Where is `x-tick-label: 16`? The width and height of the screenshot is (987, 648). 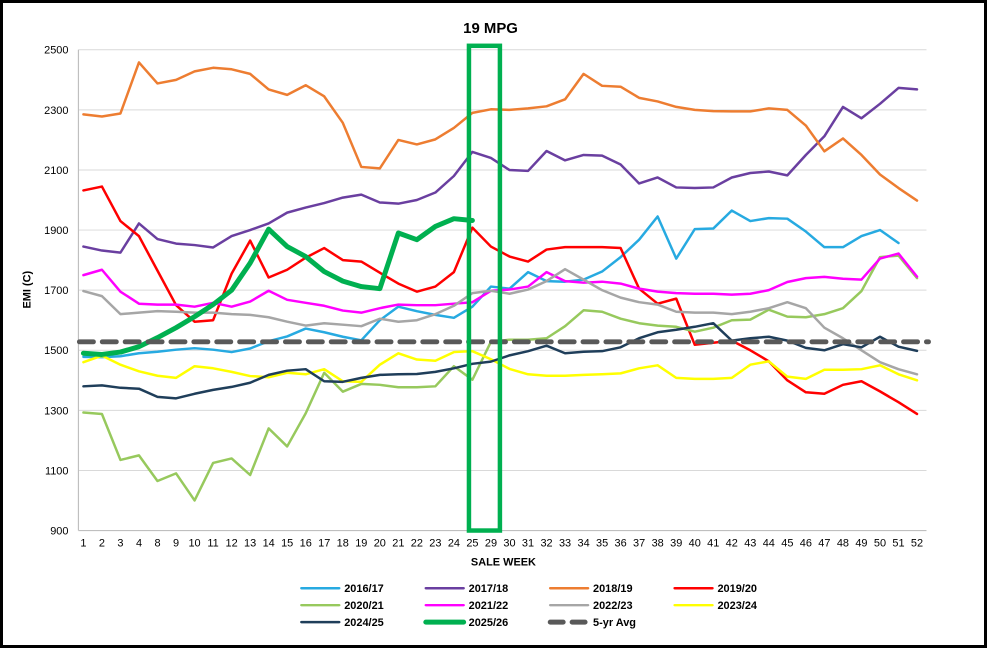 x-tick-label: 16 is located at coordinates (306, 543).